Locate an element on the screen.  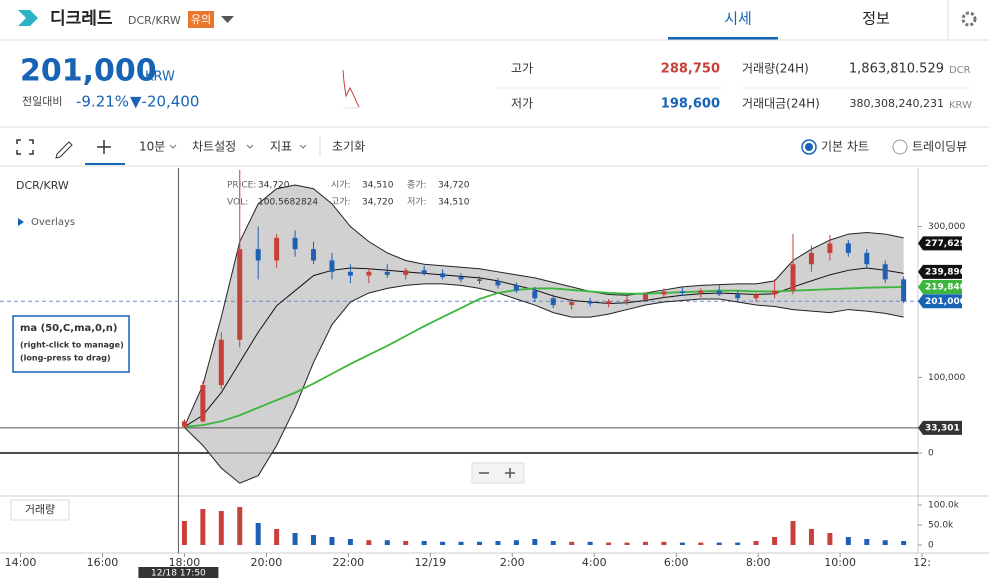
amt-unit: KRW is located at coordinates (960, 105).